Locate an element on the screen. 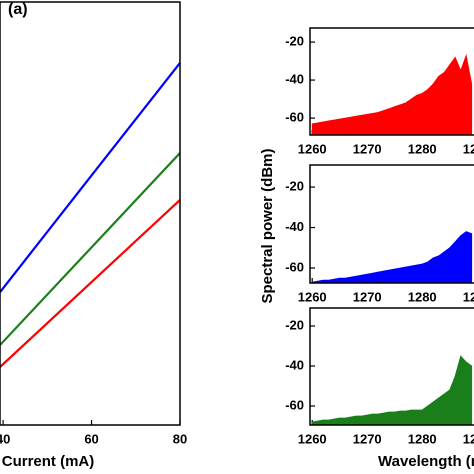  x-tick-label: 80 is located at coordinates (180, 438).